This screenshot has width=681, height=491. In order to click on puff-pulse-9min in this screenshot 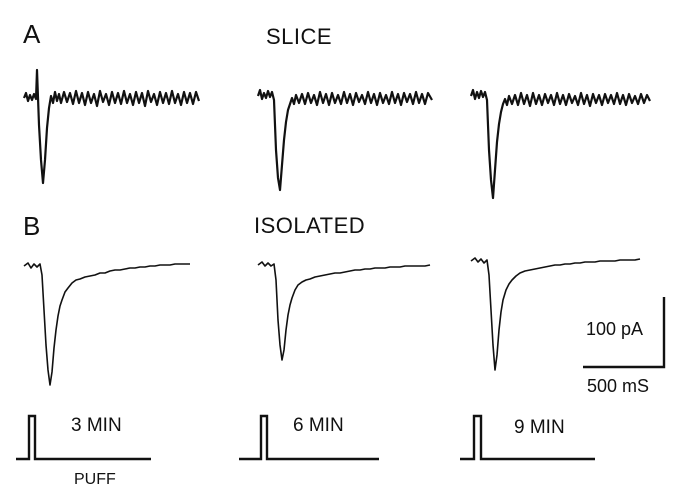, I will do `click(527, 437)`.